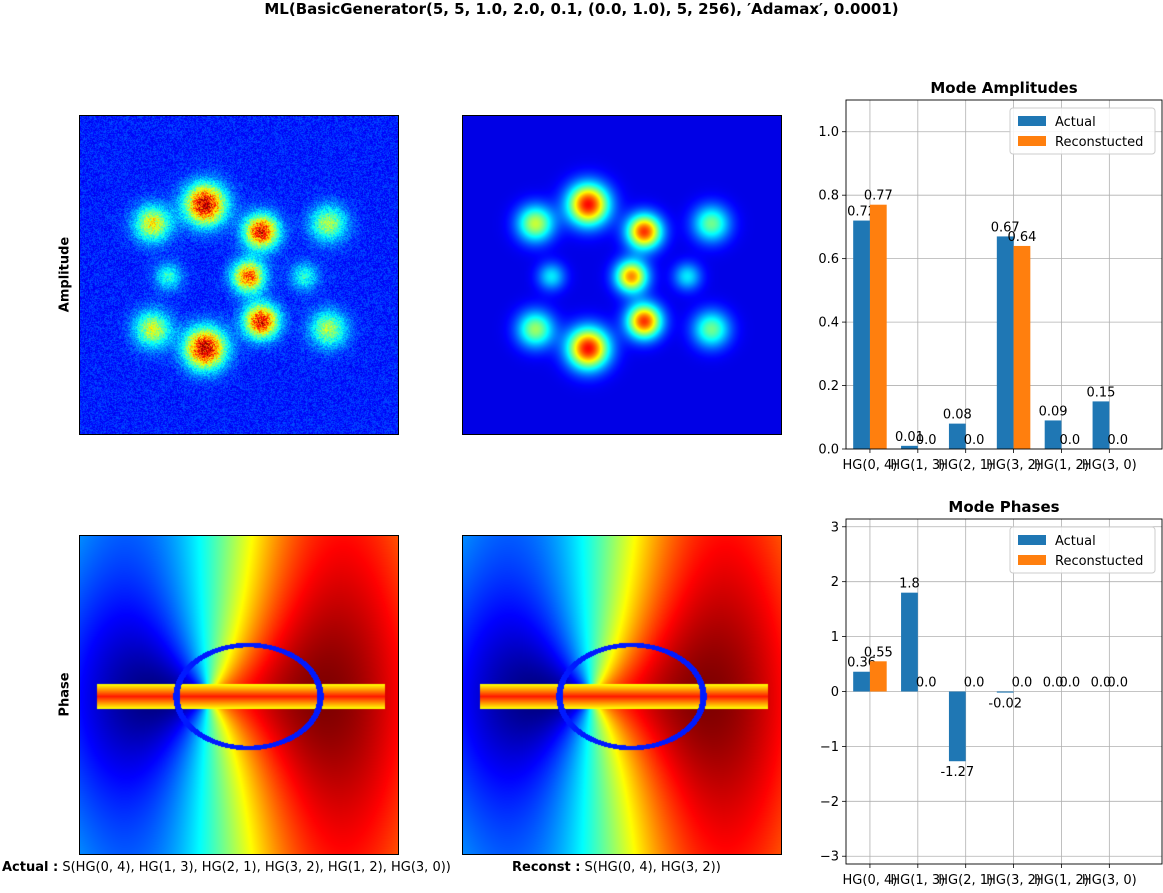 The height and width of the screenshot is (893, 1163). I want to click on y-tick-label: −3, so click(829, 857).